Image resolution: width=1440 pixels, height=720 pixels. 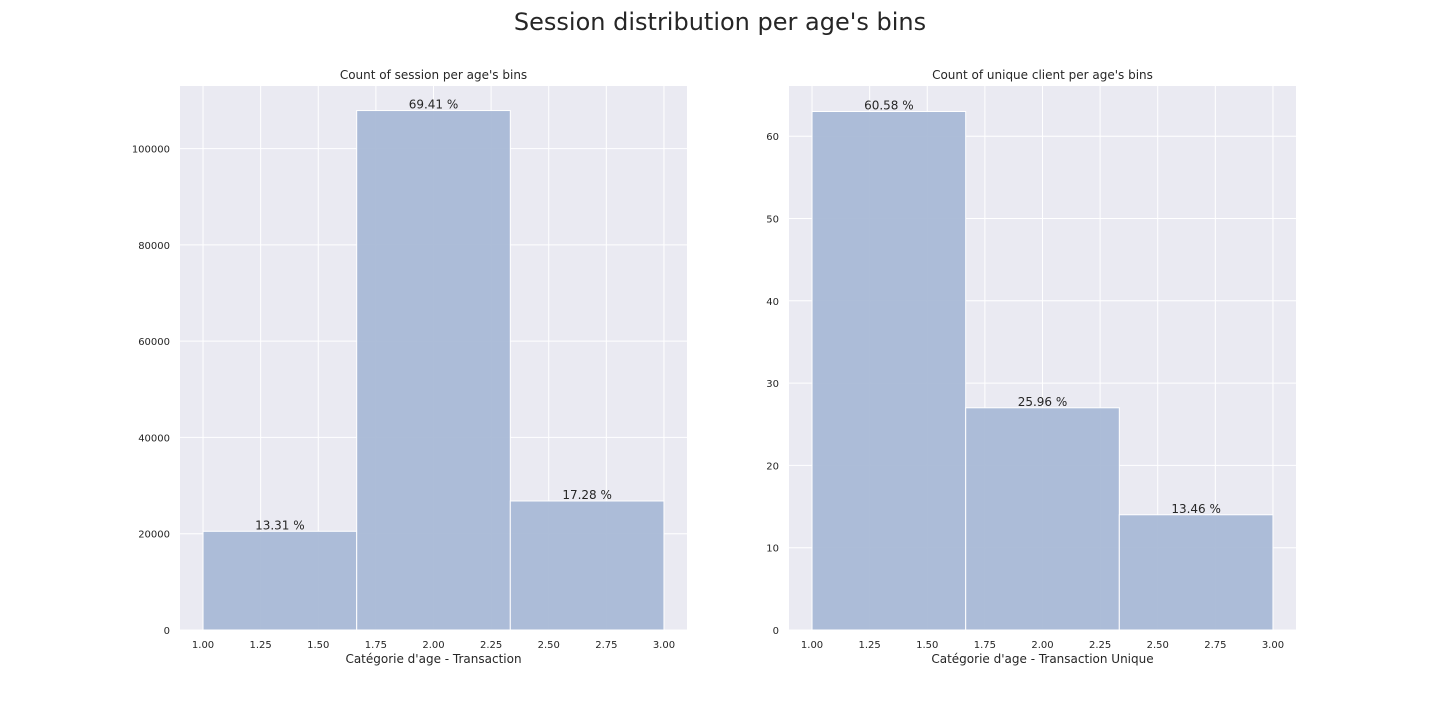 What do you see at coordinates (154, 438) in the screenshot?
I see `y-tick-label: 40000` at bounding box center [154, 438].